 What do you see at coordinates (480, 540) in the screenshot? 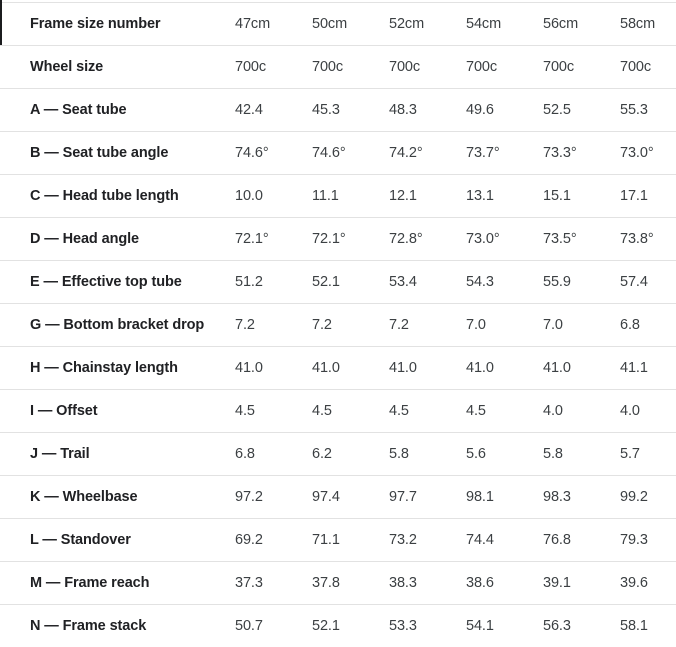
I see `table-cell: 74.4` at bounding box center [480, 540].